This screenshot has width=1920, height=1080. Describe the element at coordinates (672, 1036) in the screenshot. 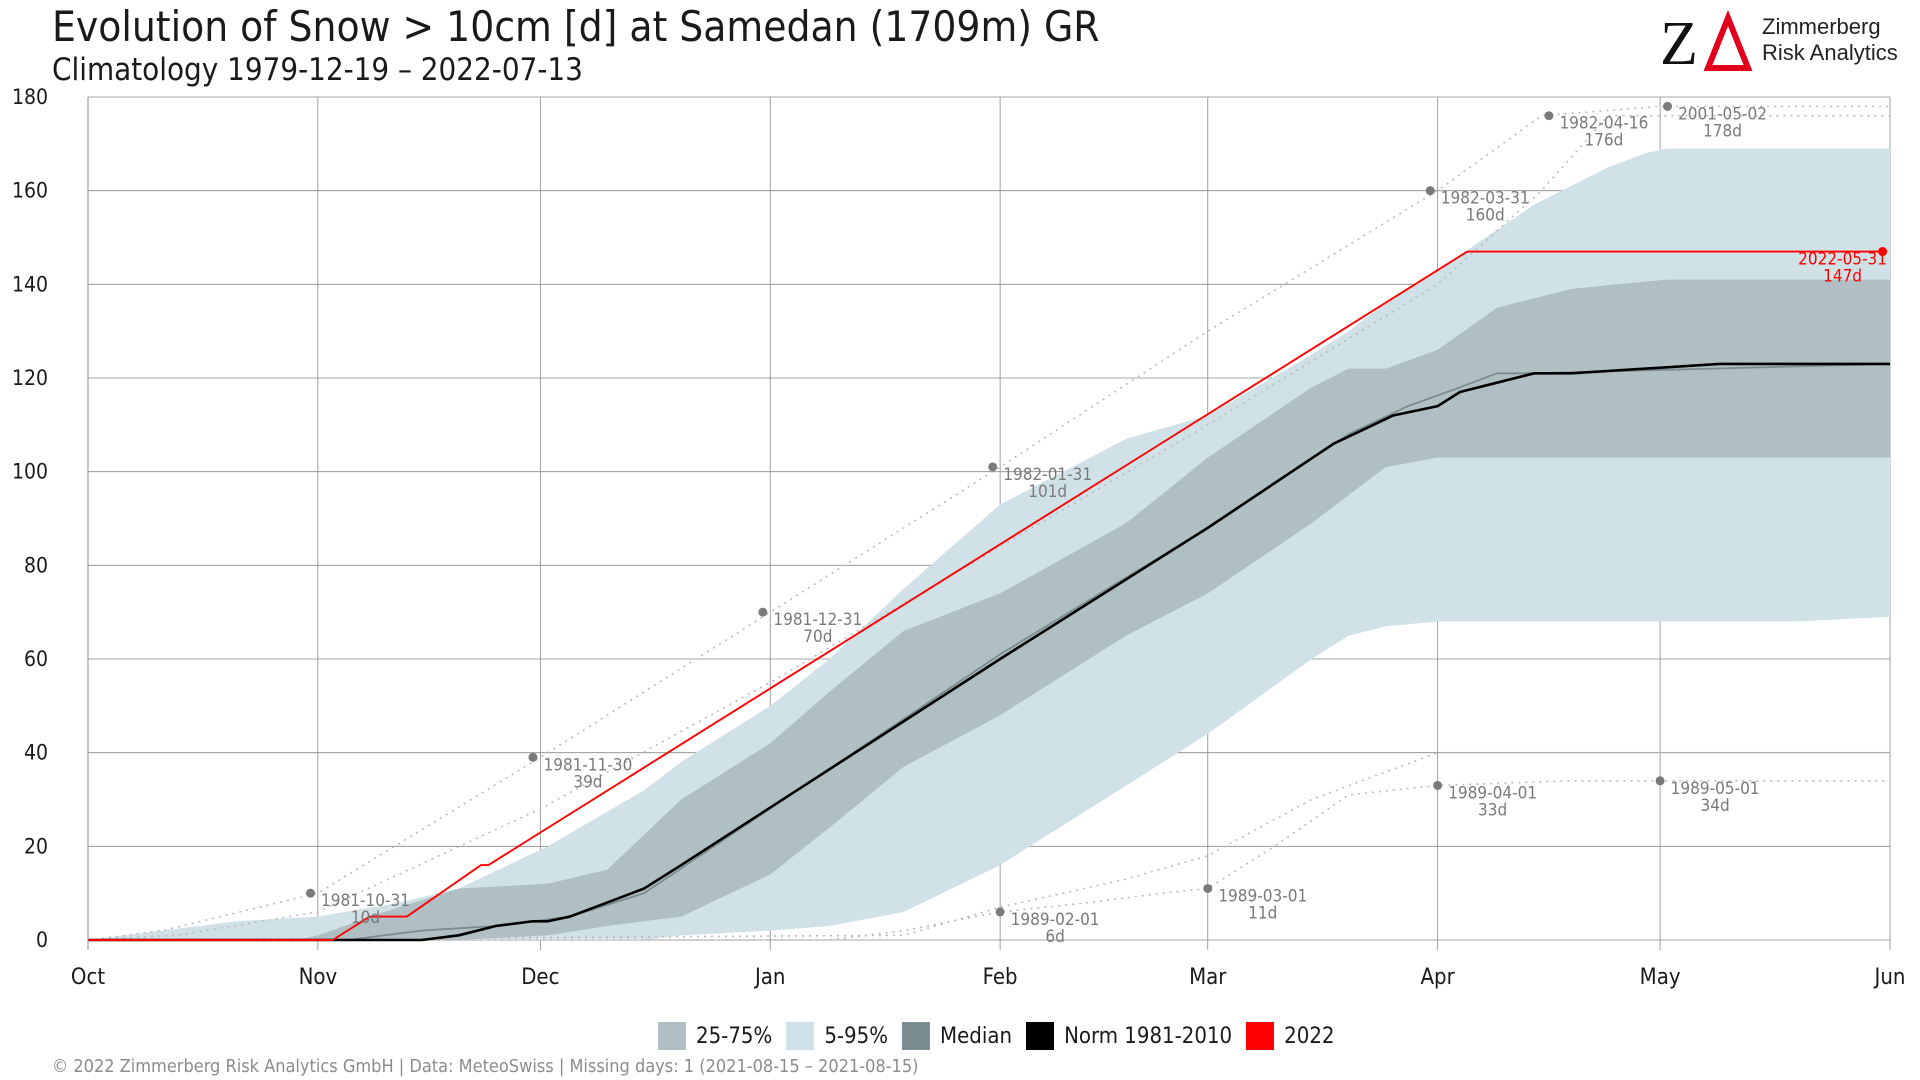

I see `legend-swatch-iqr` at that location.